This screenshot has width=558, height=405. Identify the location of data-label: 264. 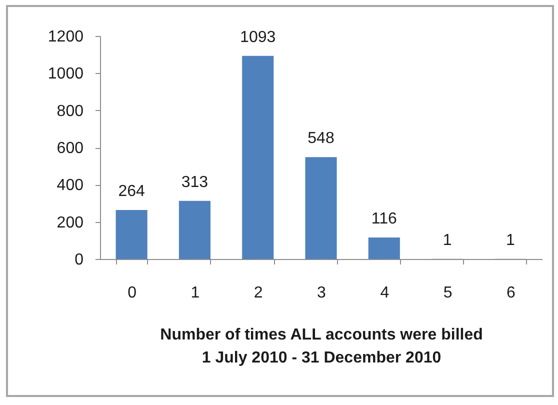
(132, 191).